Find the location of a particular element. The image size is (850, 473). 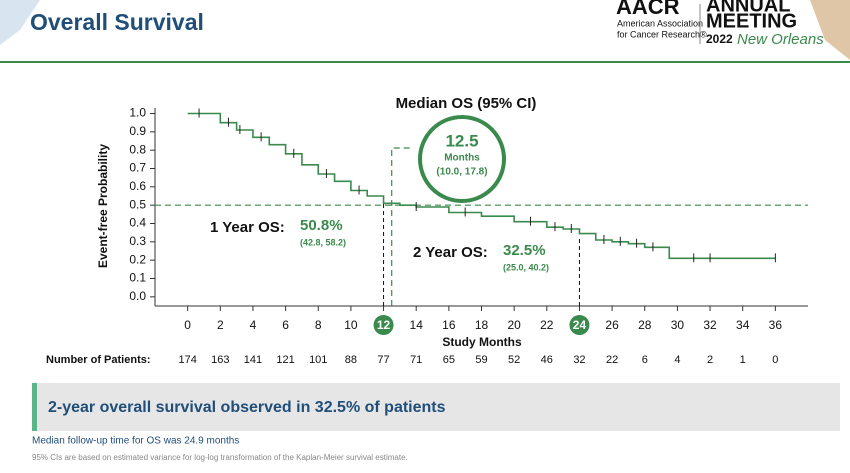

risk-count: 88 is located at coordinates (351, 360).